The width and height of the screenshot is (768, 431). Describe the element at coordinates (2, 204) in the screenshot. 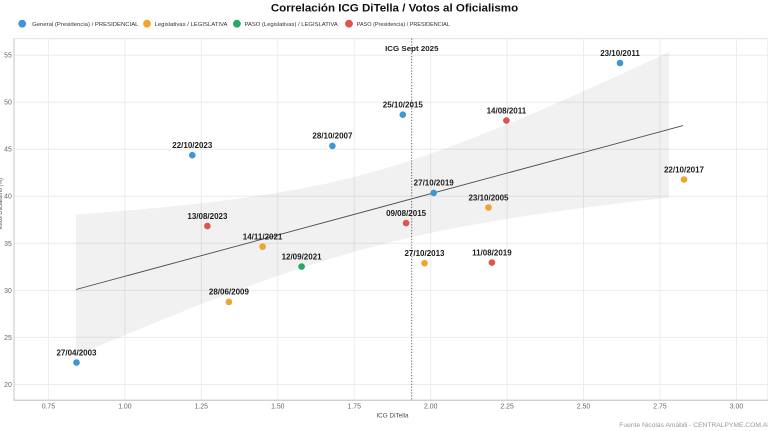

I see `svg-text: Votos Oficialismo (%)` at that location.